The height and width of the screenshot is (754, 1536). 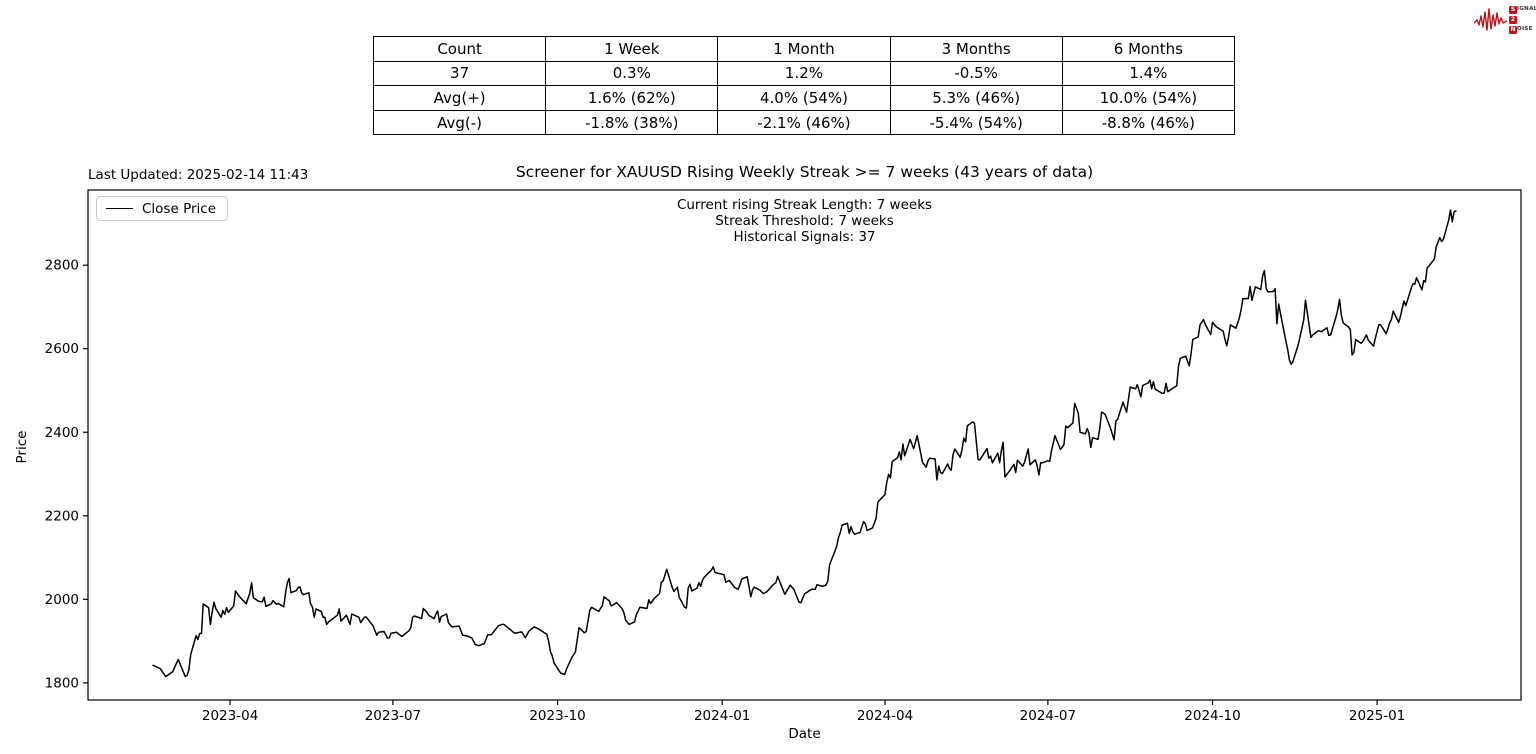 What do you see at coordinates (62, 266) in the screenshot?
I see `y-tick-label: 2800` at bounding box center [62, 266].